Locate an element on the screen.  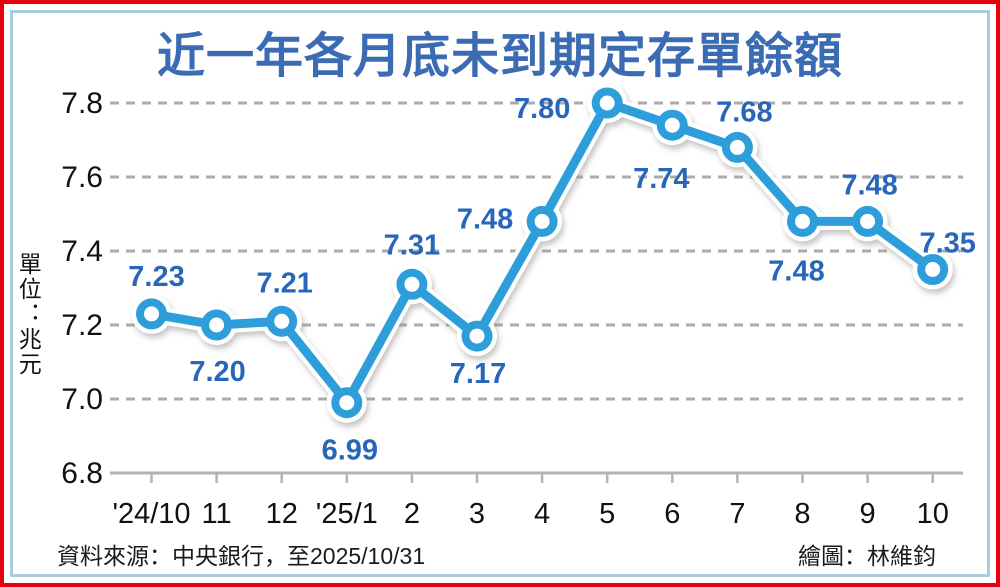
x-tick-label: 8 is located at coordinates (802, 514).